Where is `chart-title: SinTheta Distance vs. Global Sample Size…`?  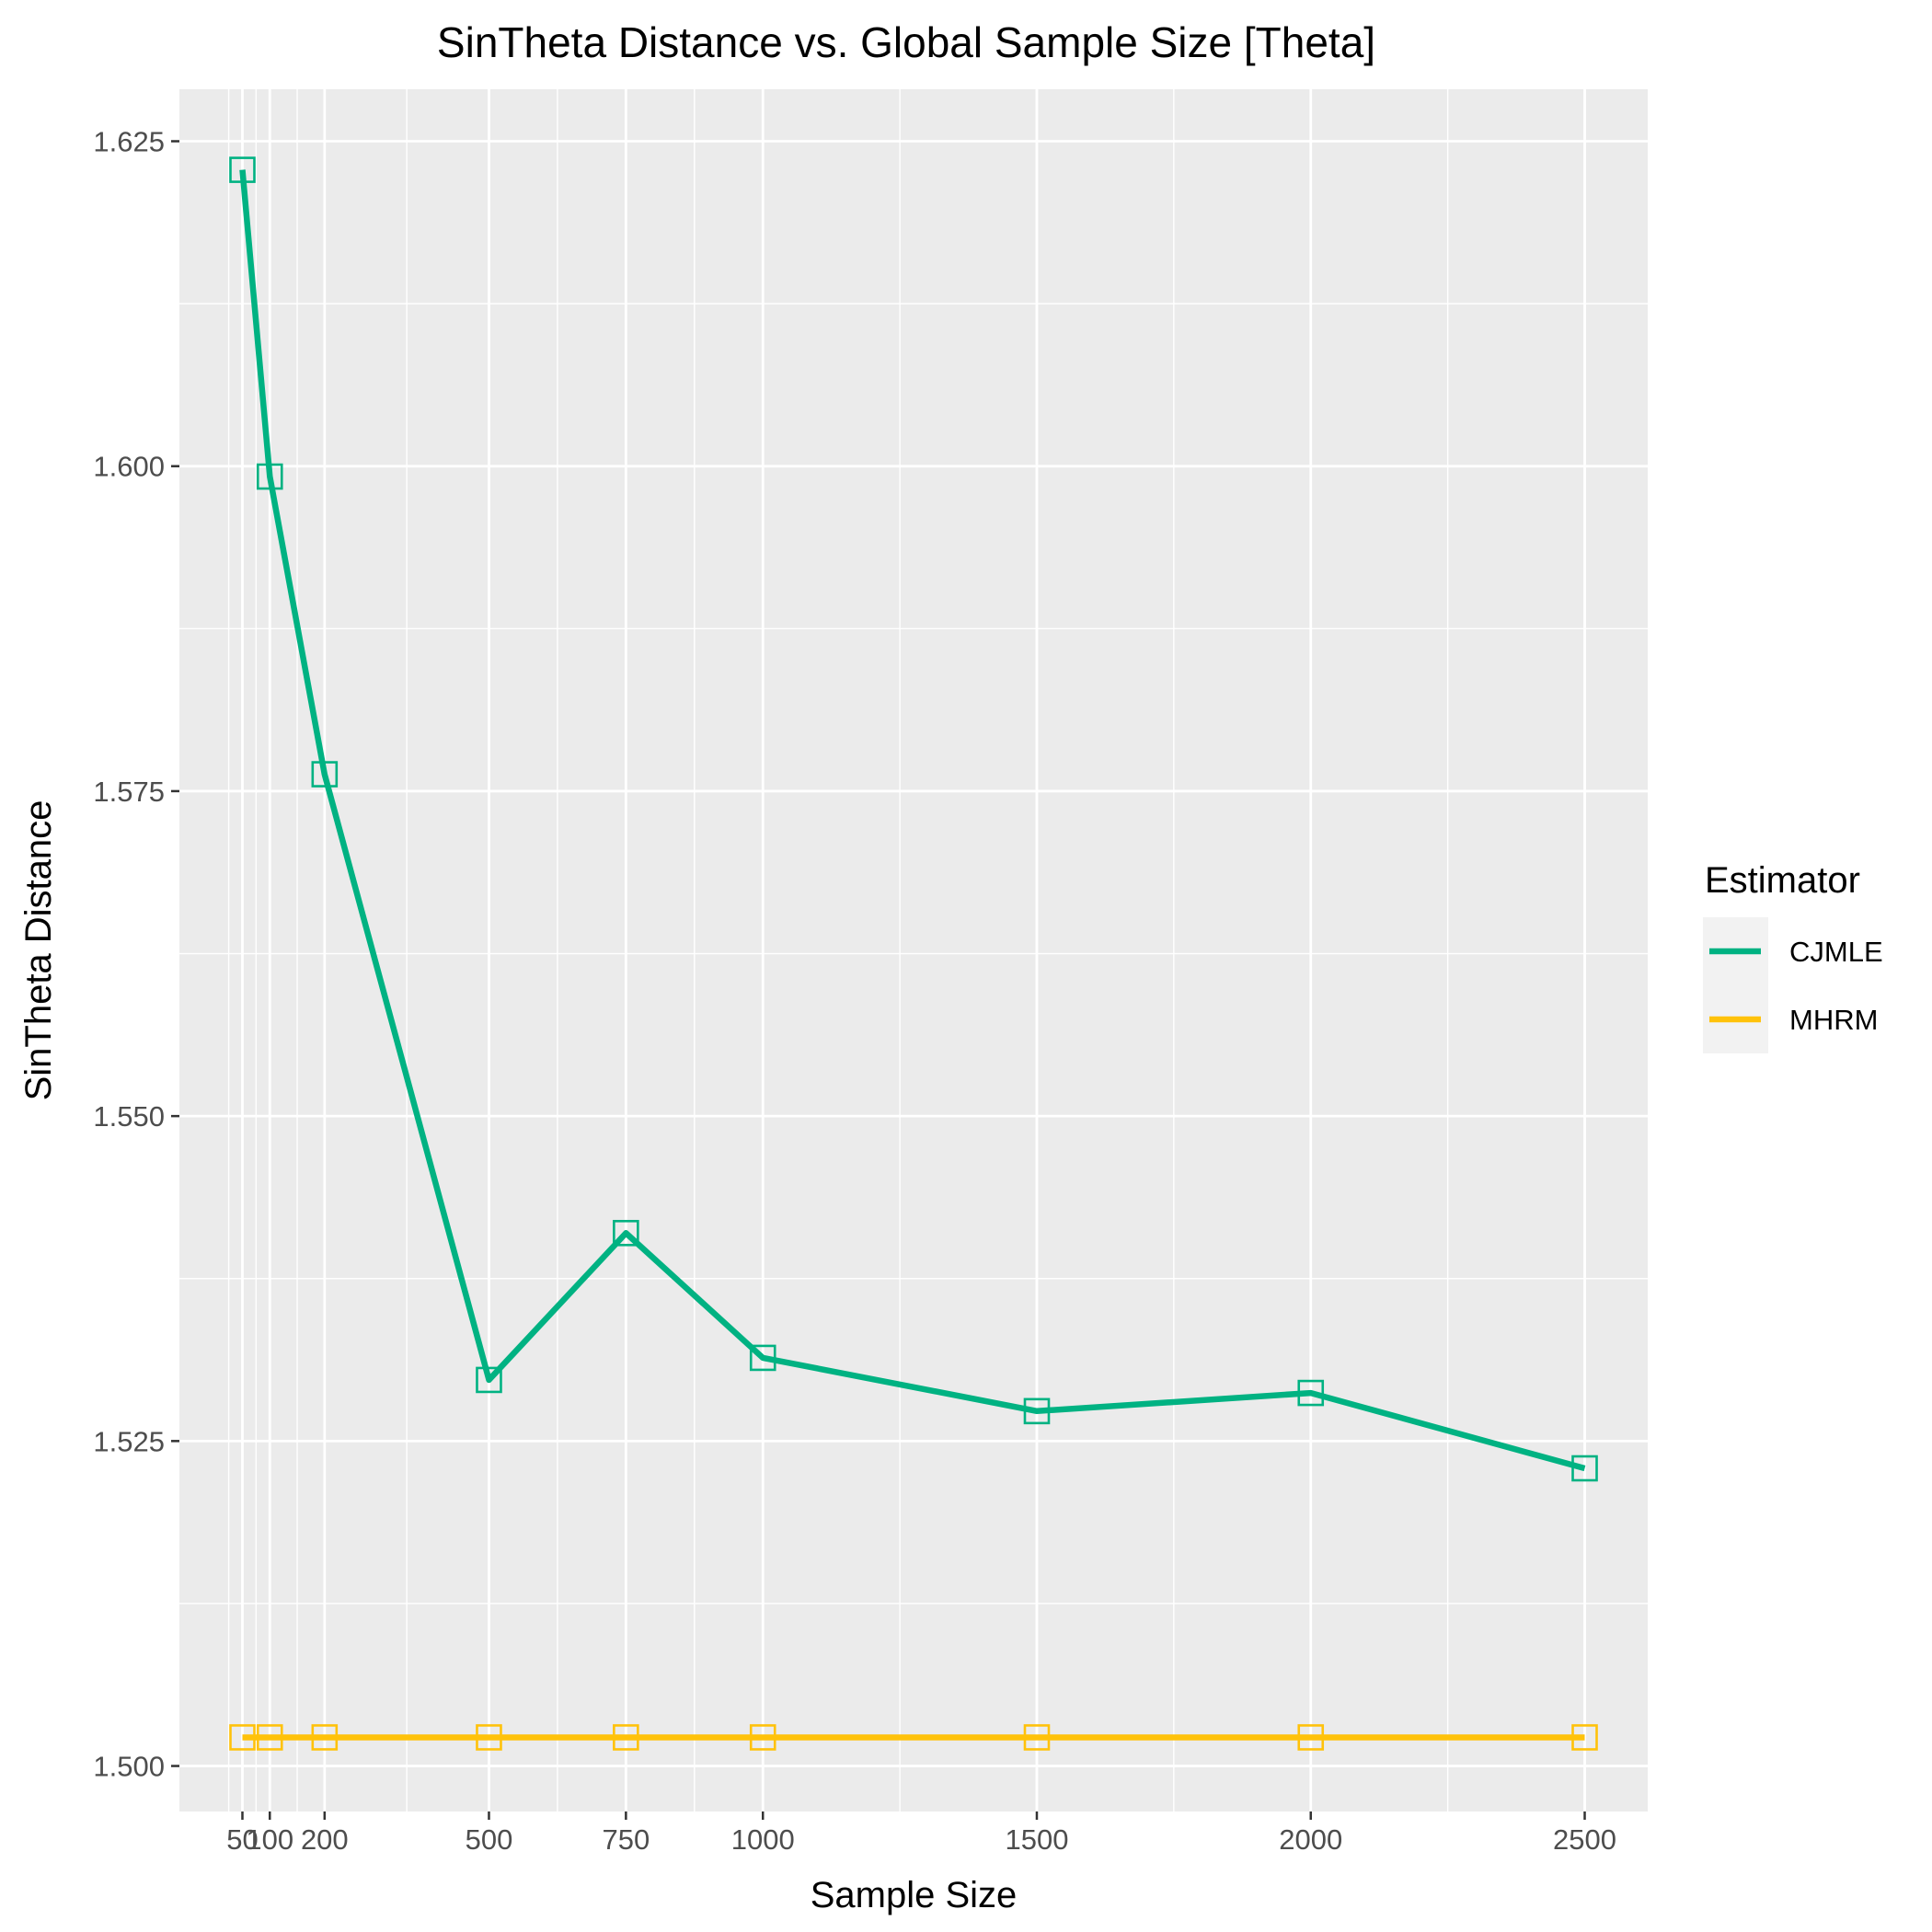
chart-title: SinTheta Distance vs. Global Sample Size… is located at coordinates (906, 42).